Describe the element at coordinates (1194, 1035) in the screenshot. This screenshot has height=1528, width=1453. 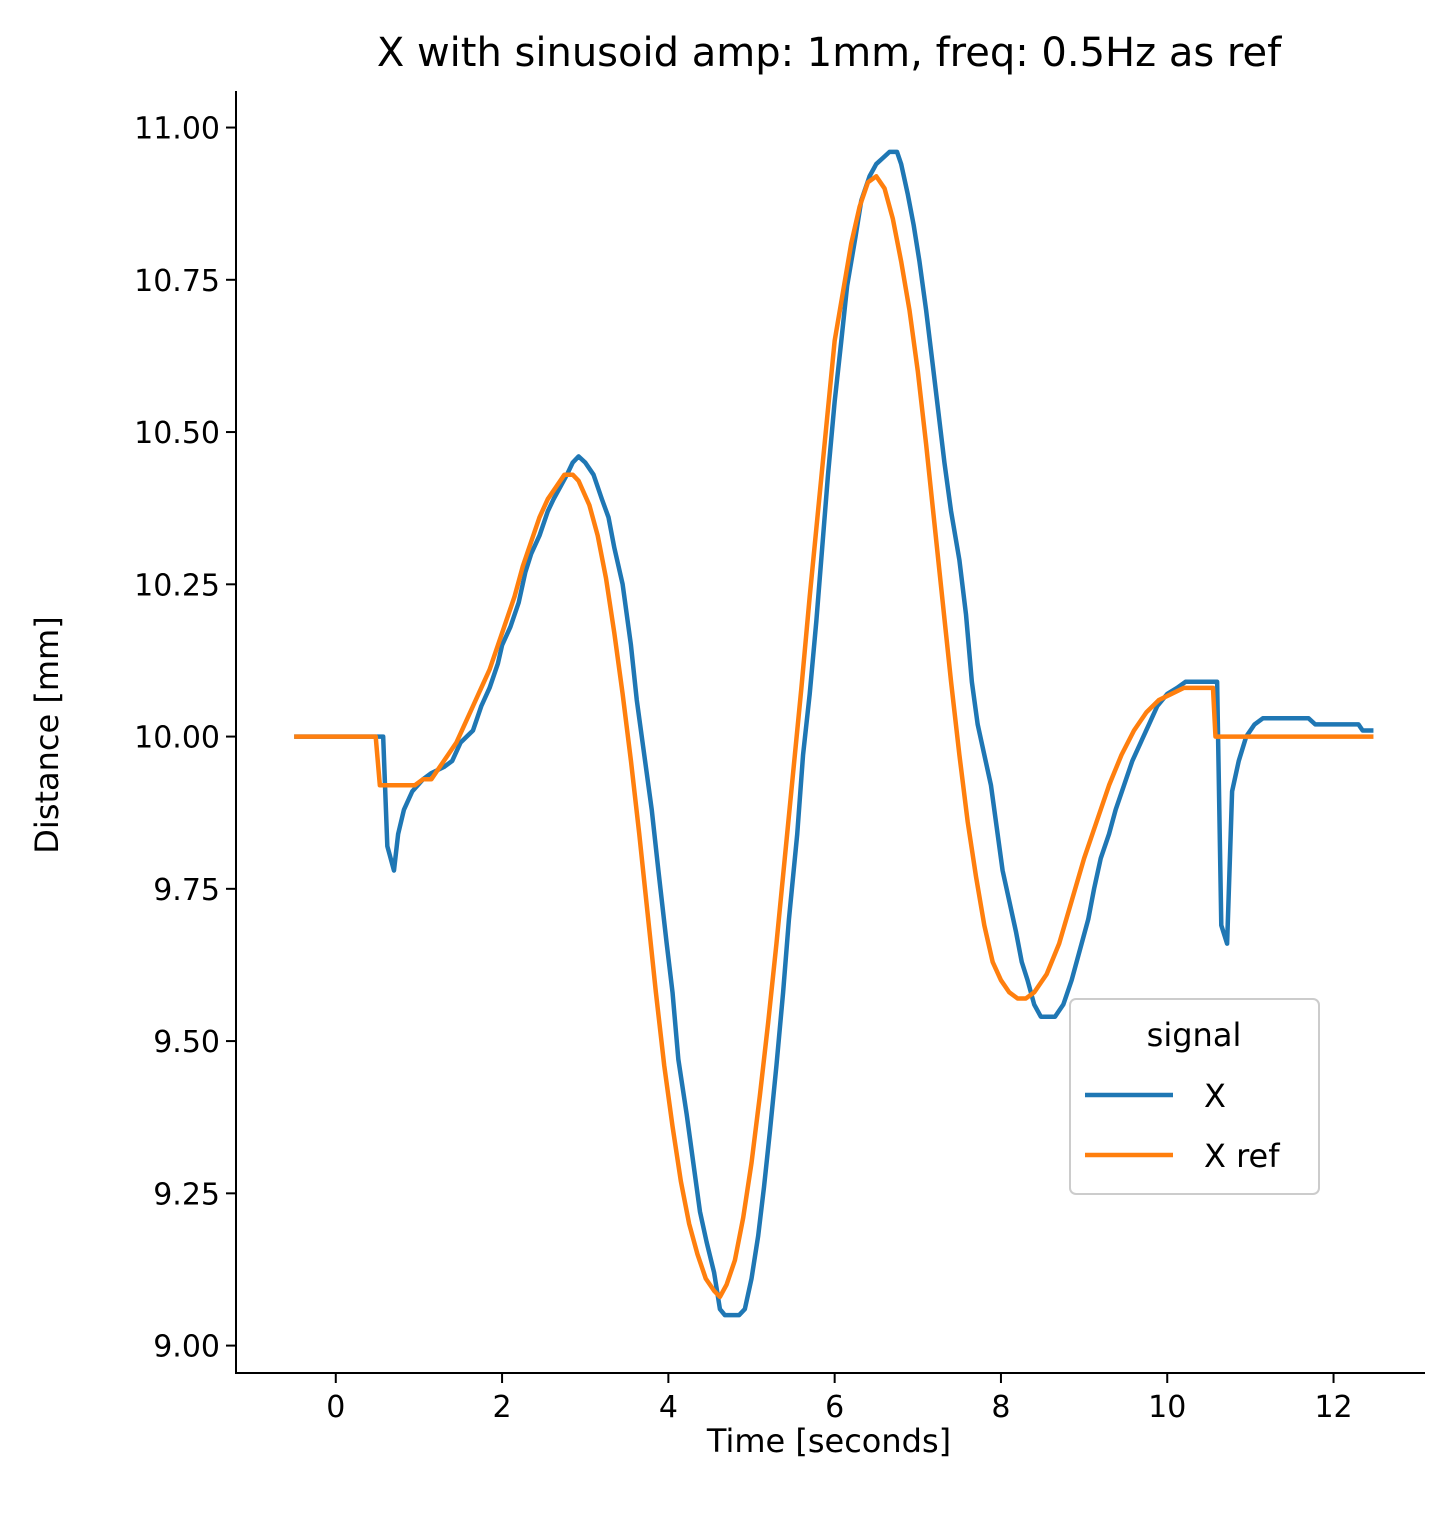
I see `legend-title: signal` at that location.